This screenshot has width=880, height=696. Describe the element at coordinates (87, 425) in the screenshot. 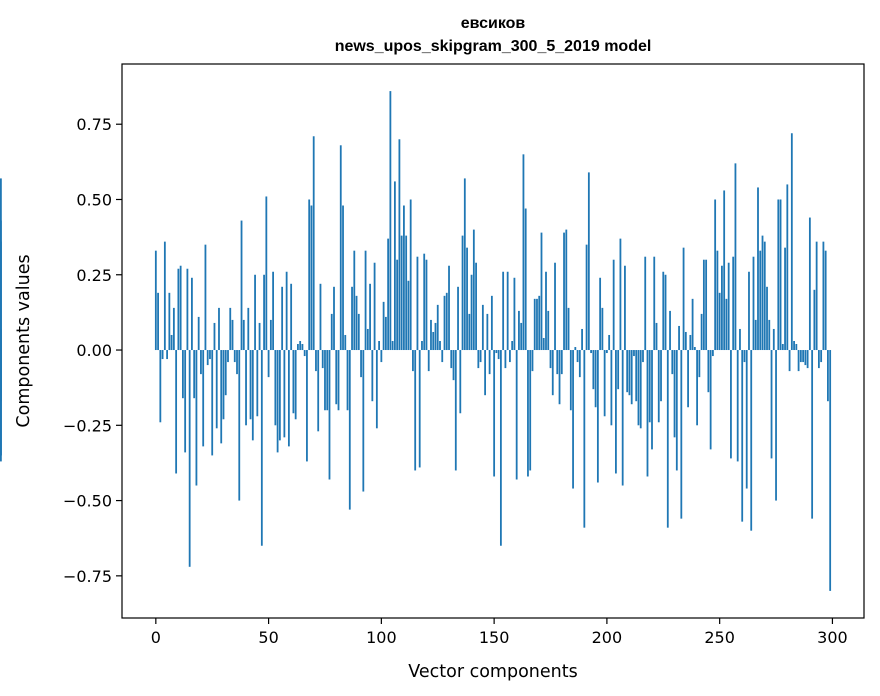

I see `y-tick-label: −0.25` at that location.